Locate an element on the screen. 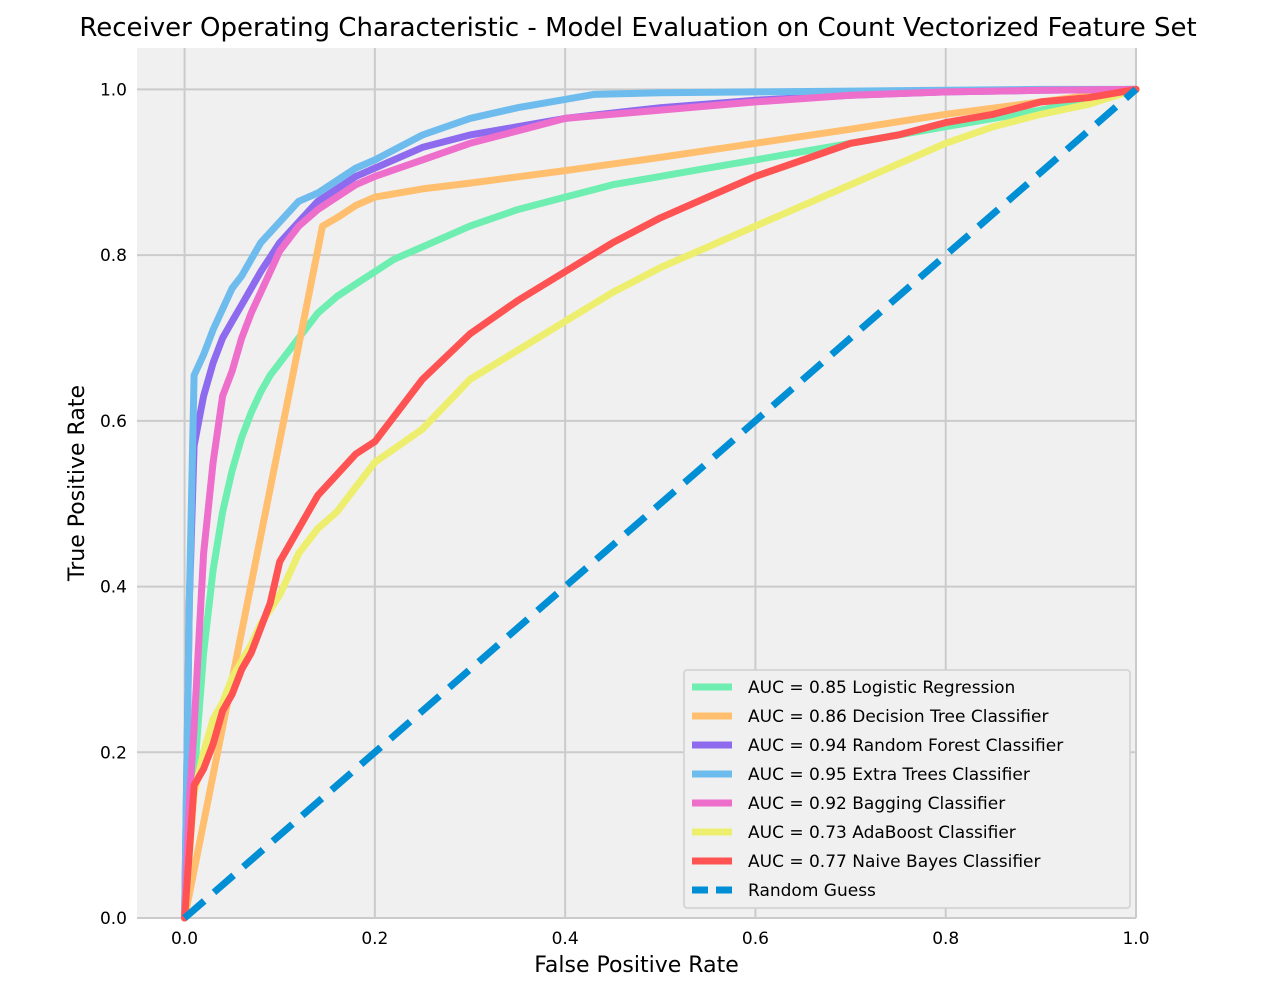 Image resolution: width=1276 pixels, height=990 pixels. y-tick-label: 0.6 is located at coordinates (113, 422).